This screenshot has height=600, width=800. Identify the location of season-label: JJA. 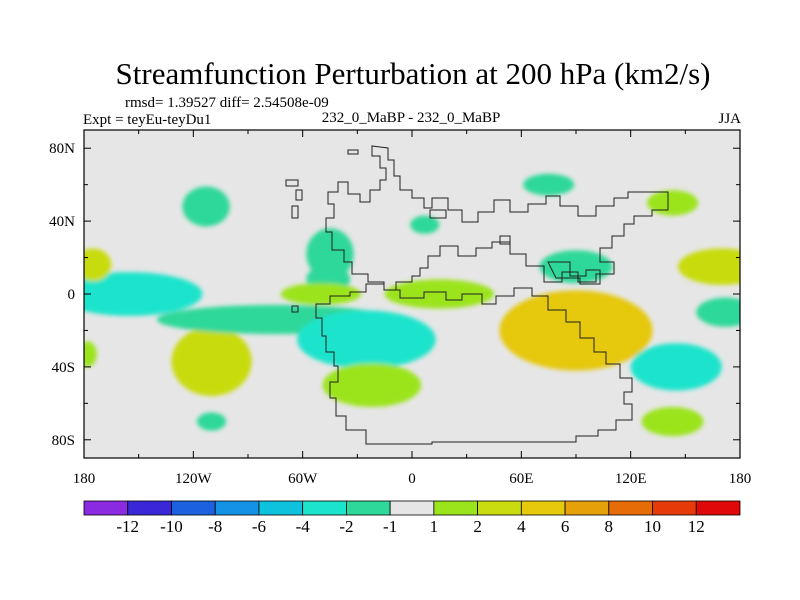
(729, 119).